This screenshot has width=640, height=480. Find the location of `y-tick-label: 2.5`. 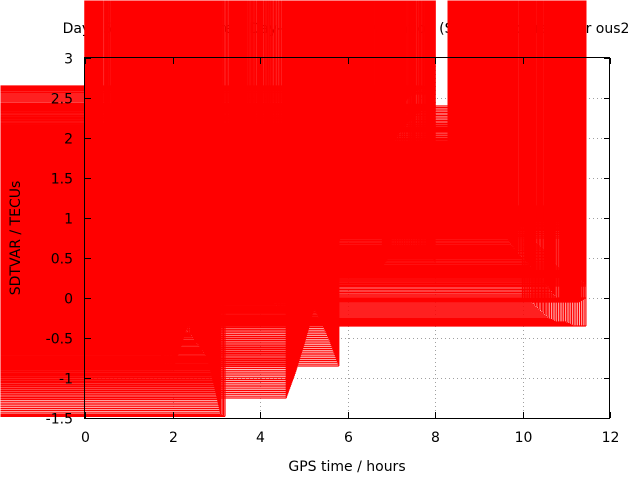

y-tick-label: 2.5 is located at coordinates (62, 100).